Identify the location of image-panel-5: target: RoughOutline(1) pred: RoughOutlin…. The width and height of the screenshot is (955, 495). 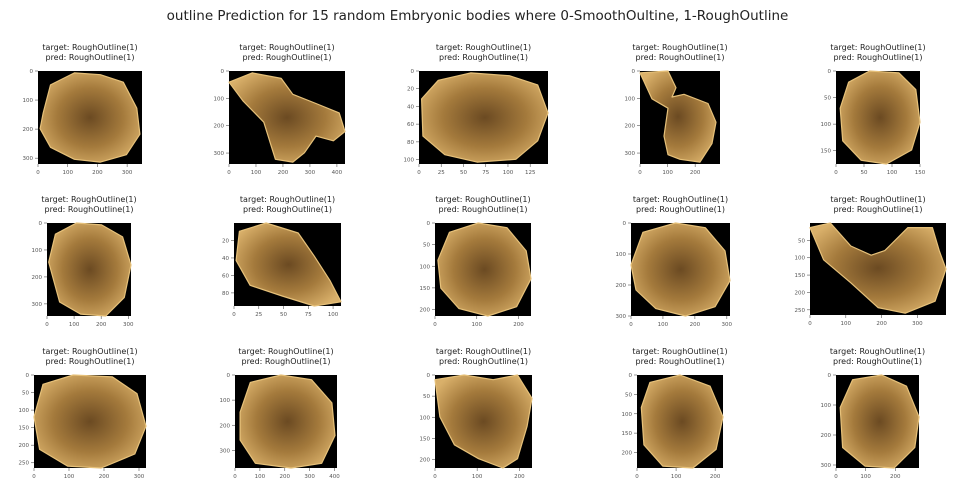
(873, 109).